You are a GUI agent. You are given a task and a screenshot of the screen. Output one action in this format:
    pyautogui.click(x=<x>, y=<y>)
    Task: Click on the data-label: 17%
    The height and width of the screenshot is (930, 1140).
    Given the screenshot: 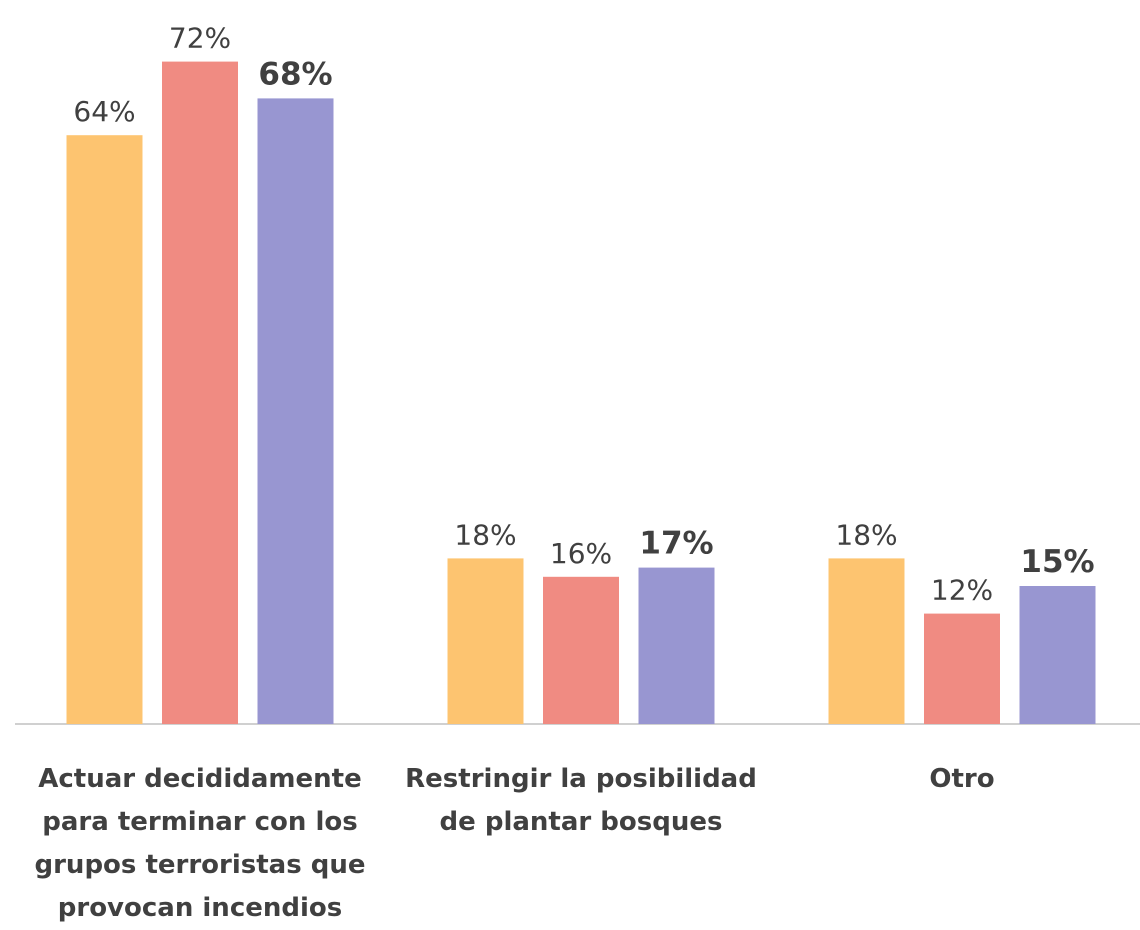 What is the action you would take?
    pyautogui.click(x=676, y=544)
    